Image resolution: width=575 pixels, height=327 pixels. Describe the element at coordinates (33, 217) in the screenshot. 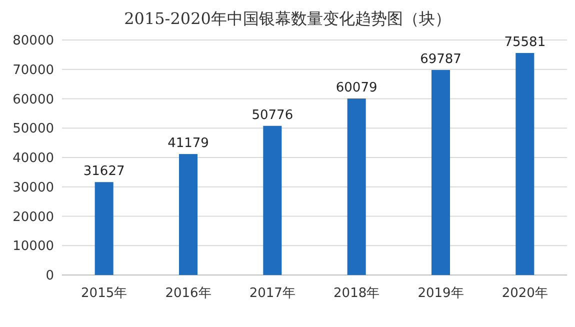

I see `y-tick-label: 20000` at that location.